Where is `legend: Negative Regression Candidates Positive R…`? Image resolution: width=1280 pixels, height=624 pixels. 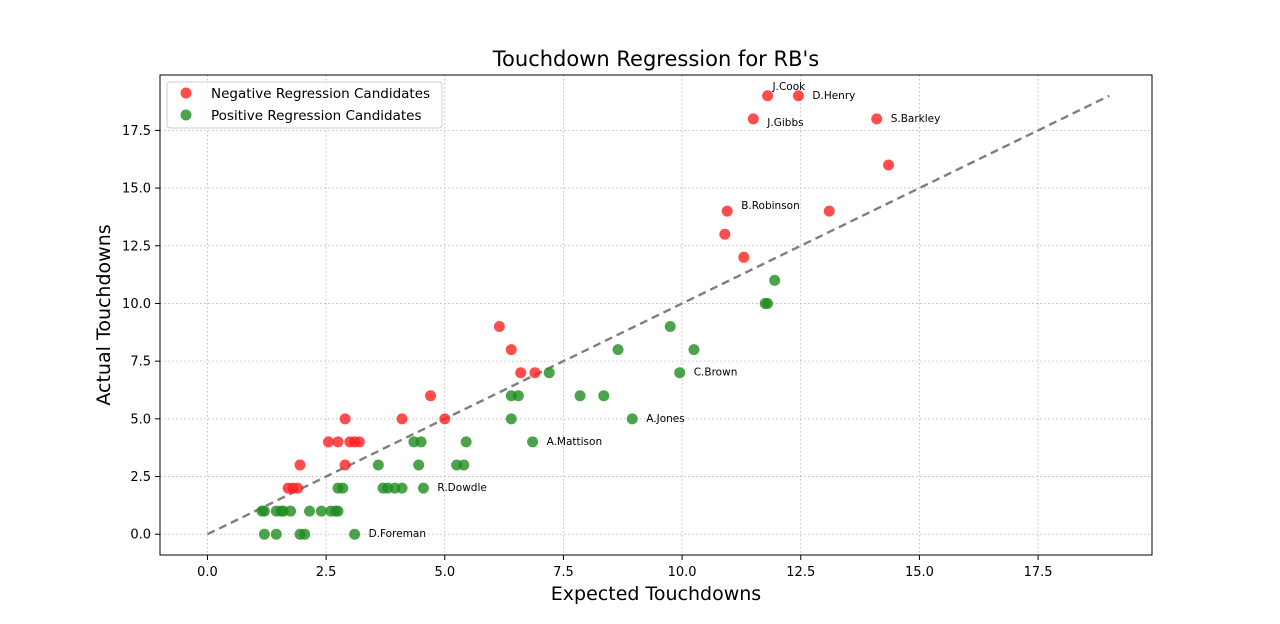 legend: Negative Regression Candidates Positive R… is located at coordinates (304, 105).